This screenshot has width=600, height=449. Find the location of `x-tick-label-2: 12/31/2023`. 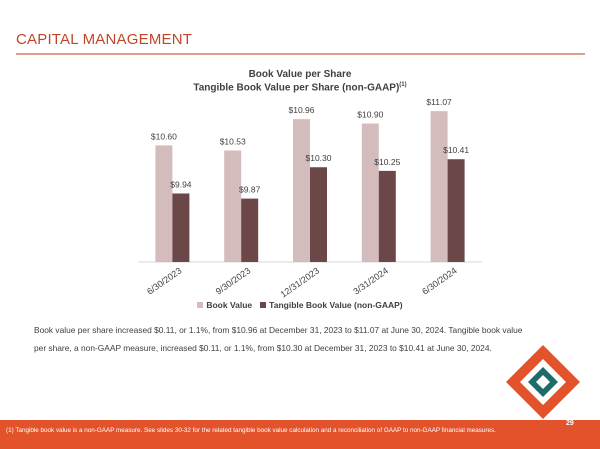

x-tick-label-2: 12/31/2023 is located at coordinates (300, 282).